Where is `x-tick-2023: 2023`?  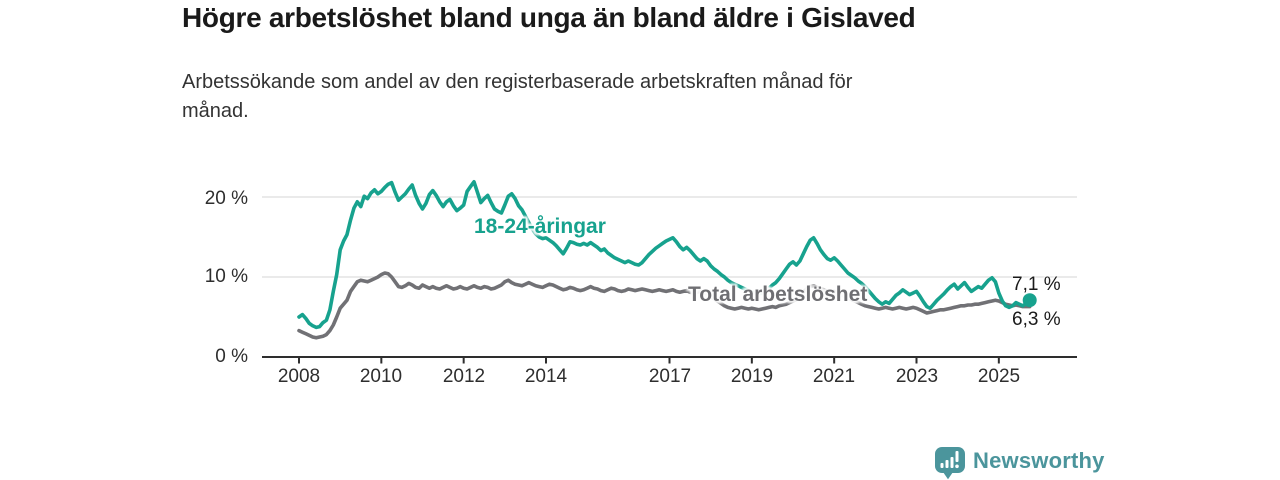 x-tick-2023: 2023 is located at coordinates (917, 376).